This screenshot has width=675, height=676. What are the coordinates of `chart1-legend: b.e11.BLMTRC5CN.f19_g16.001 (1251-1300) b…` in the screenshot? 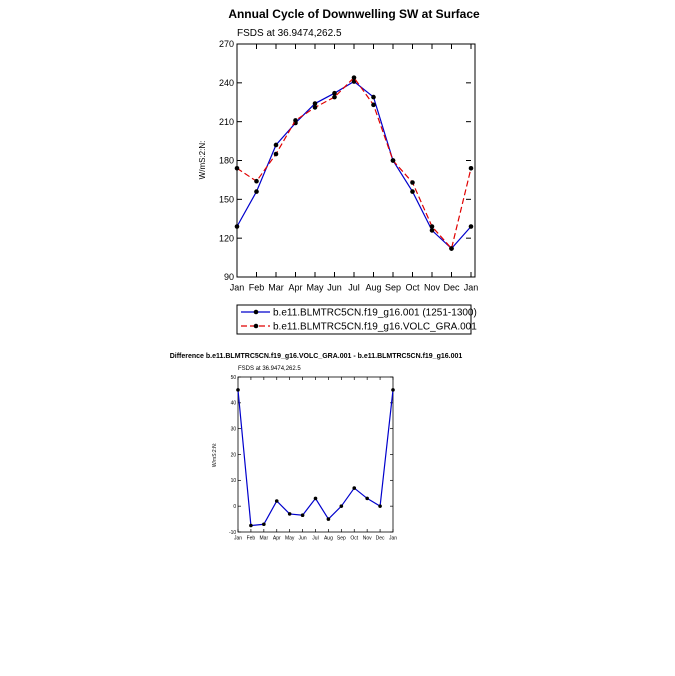 It's located at (359, 320).